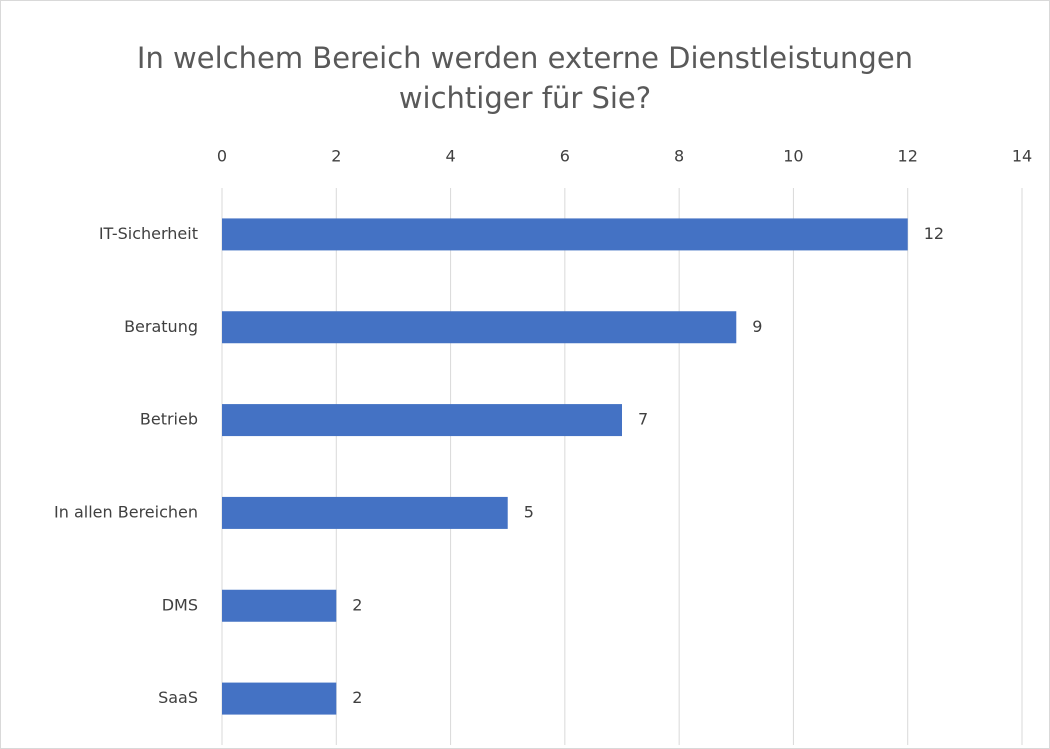 Image resolution: width=1050 pixels, height=749 pixels. What do you see at coordinates (450, 156) in the screenshot?
I see `x-tick-label: 4` at bounding box center [450, 156].